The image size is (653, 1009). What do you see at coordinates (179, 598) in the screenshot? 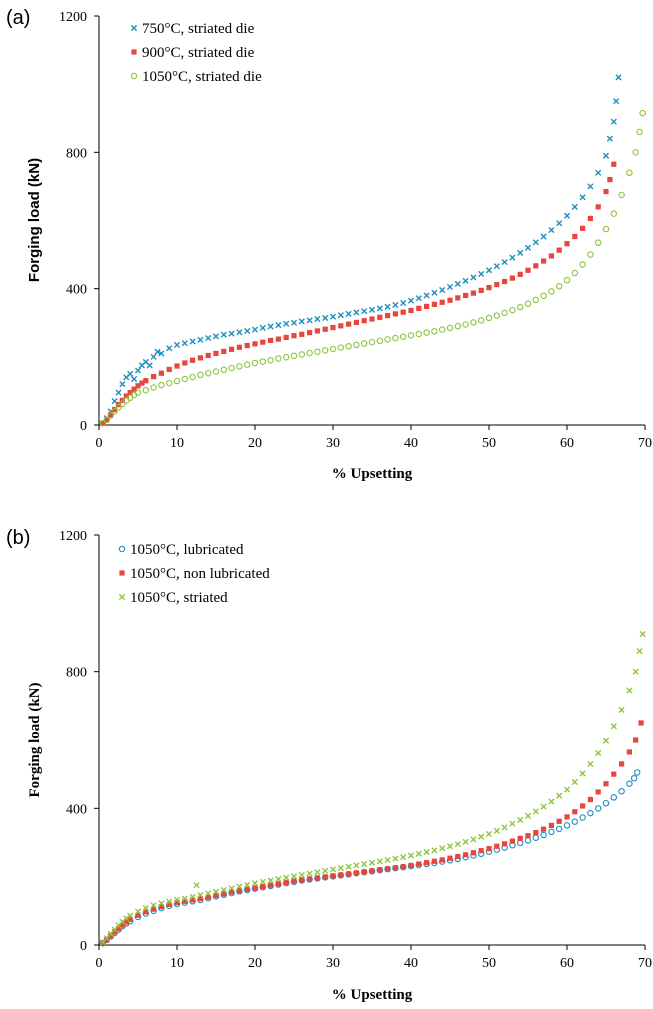
I see `legend-label: 1050°C, striated` at bounding box center [179, 598].